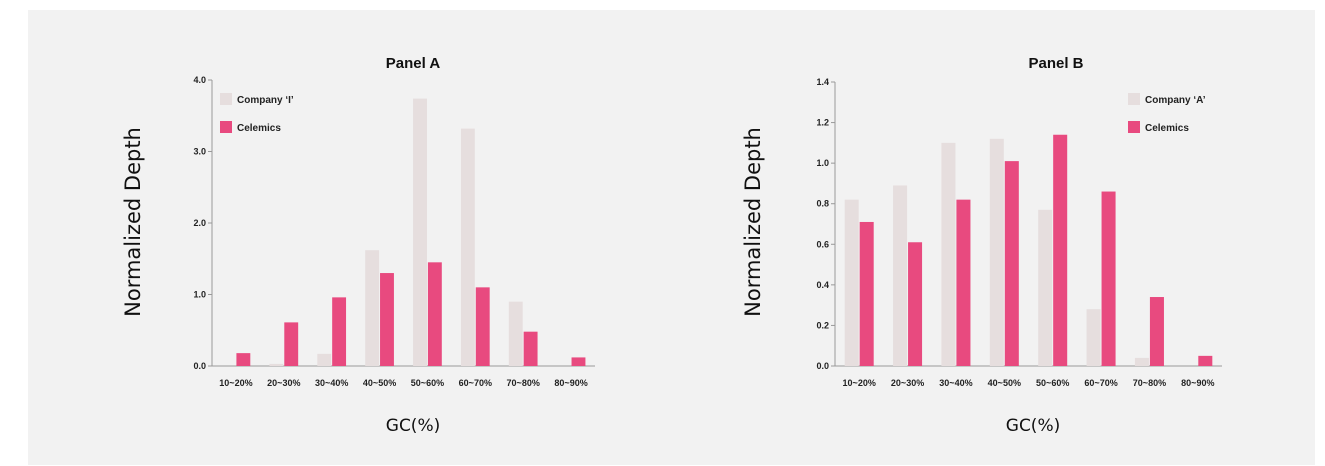 This screenshot has width=1325, height=466. Describe the element at coordinates (199, 152) in the screenshot. I see `y-tick-label: 3.0` at that location.